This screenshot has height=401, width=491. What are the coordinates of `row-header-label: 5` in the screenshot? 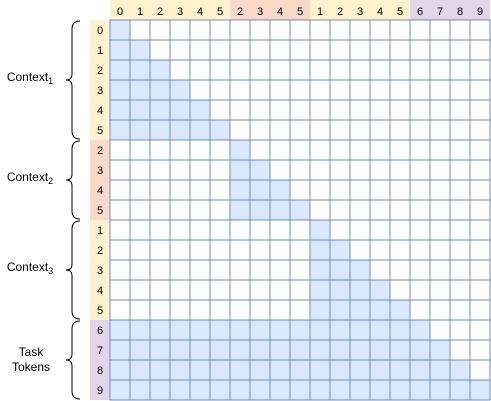 It's located at (100, 131).